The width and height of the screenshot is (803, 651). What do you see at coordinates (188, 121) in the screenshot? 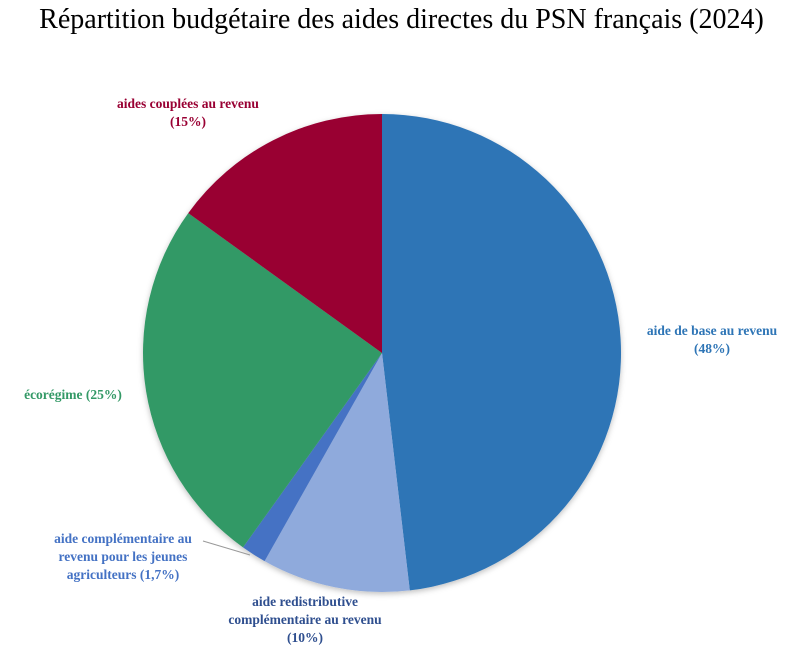
I see `label-value: (15%)` at bounding box center [188, 121].